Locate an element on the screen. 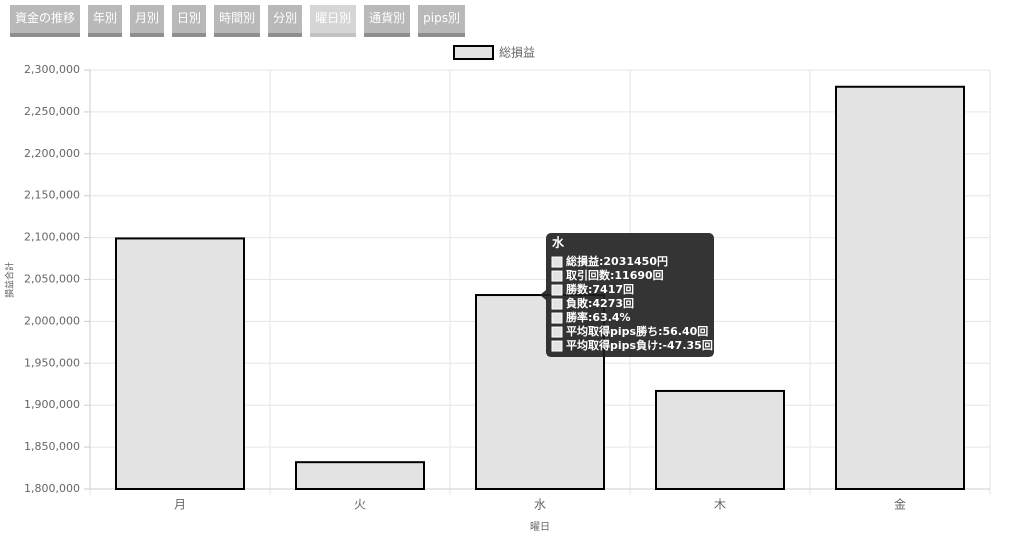  x-tick-label: 金 is located at coordinates (900, 504).